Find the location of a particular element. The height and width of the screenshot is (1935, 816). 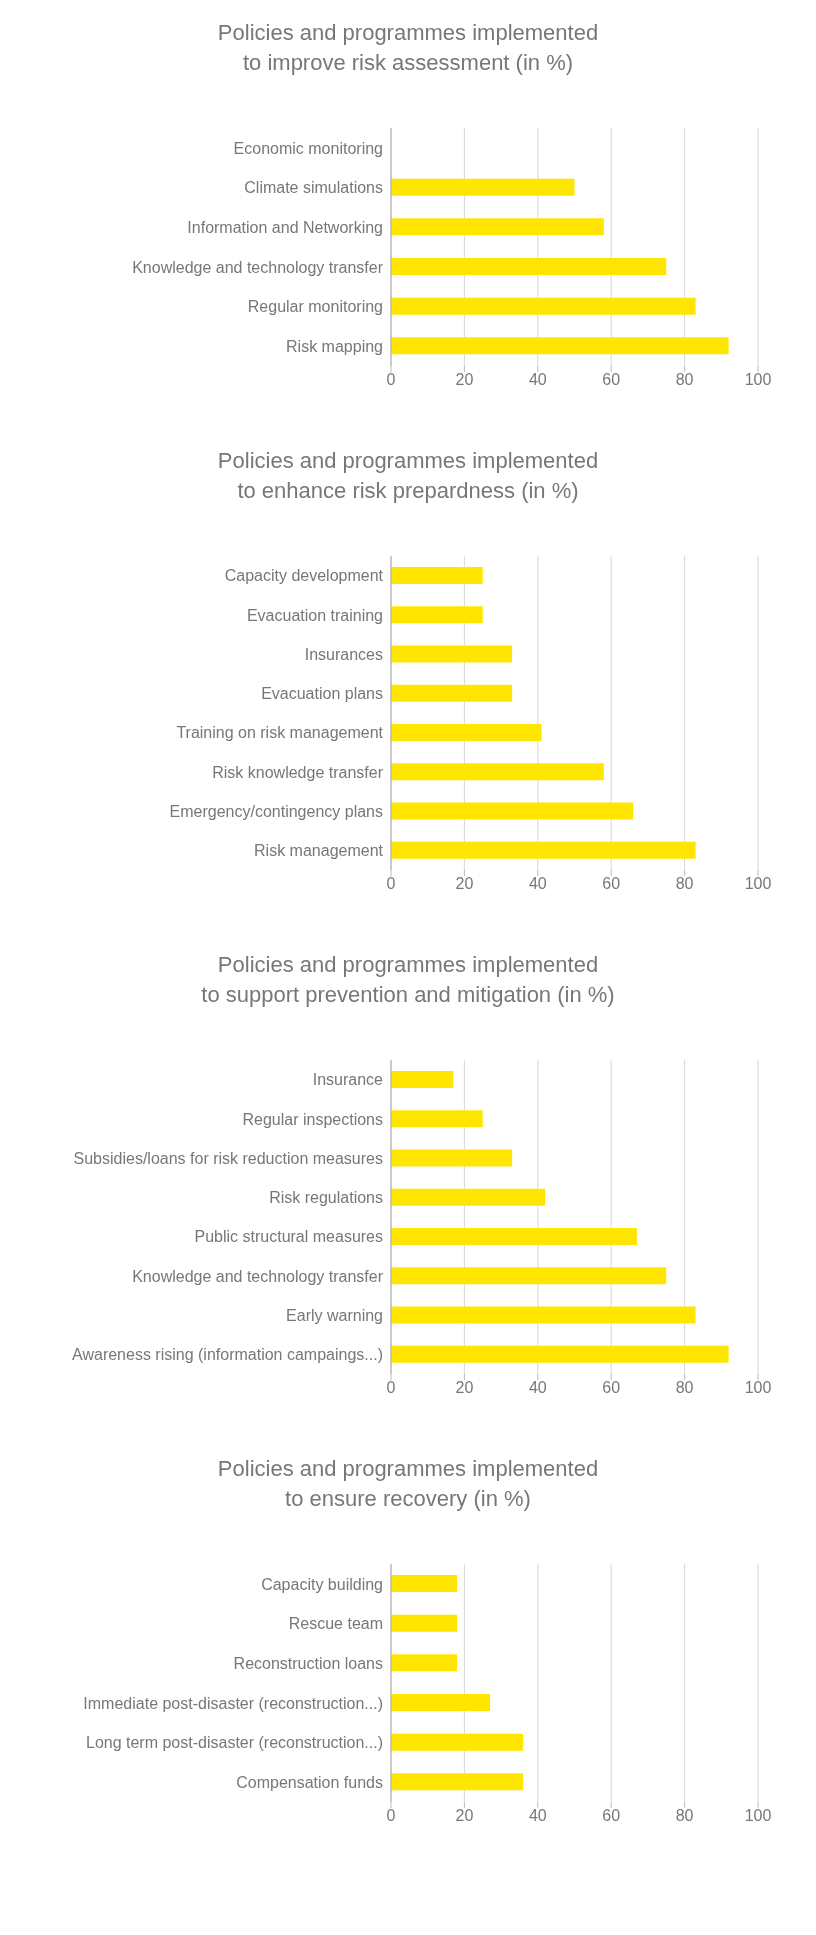

y-tick-label: Evacuation training is located at coordinates (314, 615).